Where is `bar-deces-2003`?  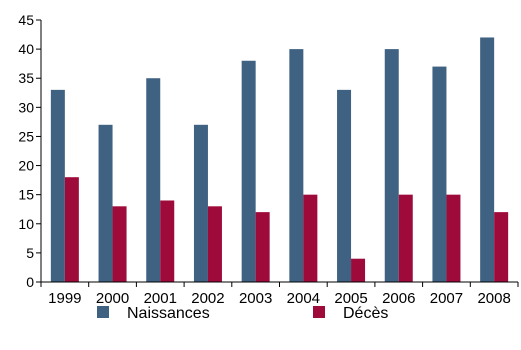 bar-deces-2003 is located at coordinates (262, 247).